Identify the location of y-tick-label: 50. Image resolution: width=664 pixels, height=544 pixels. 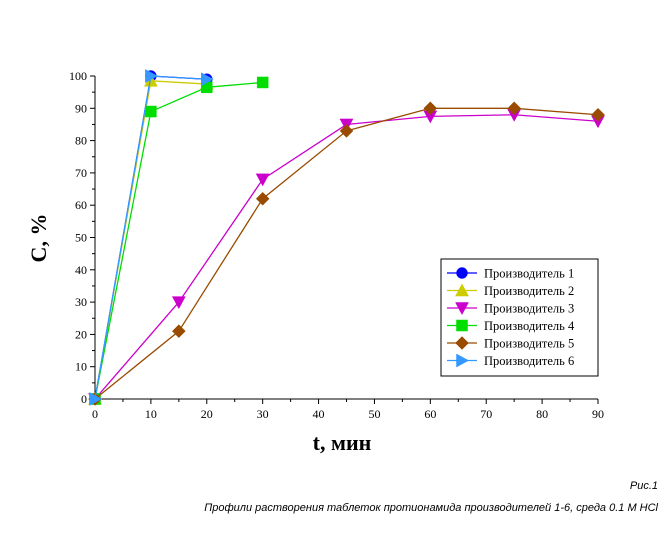
(81, 238).